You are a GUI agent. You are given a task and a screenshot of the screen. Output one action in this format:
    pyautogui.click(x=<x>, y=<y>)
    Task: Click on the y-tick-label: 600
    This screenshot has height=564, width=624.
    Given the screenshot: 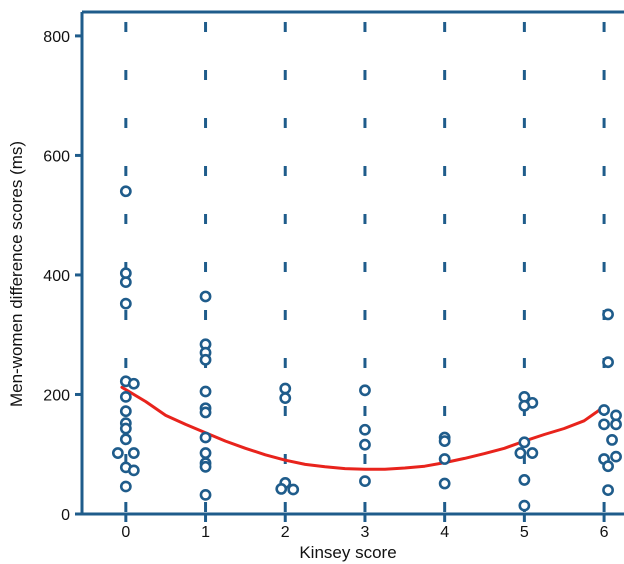 What is the action you would take?
    pyautogui.click(x=56, y=156)
    